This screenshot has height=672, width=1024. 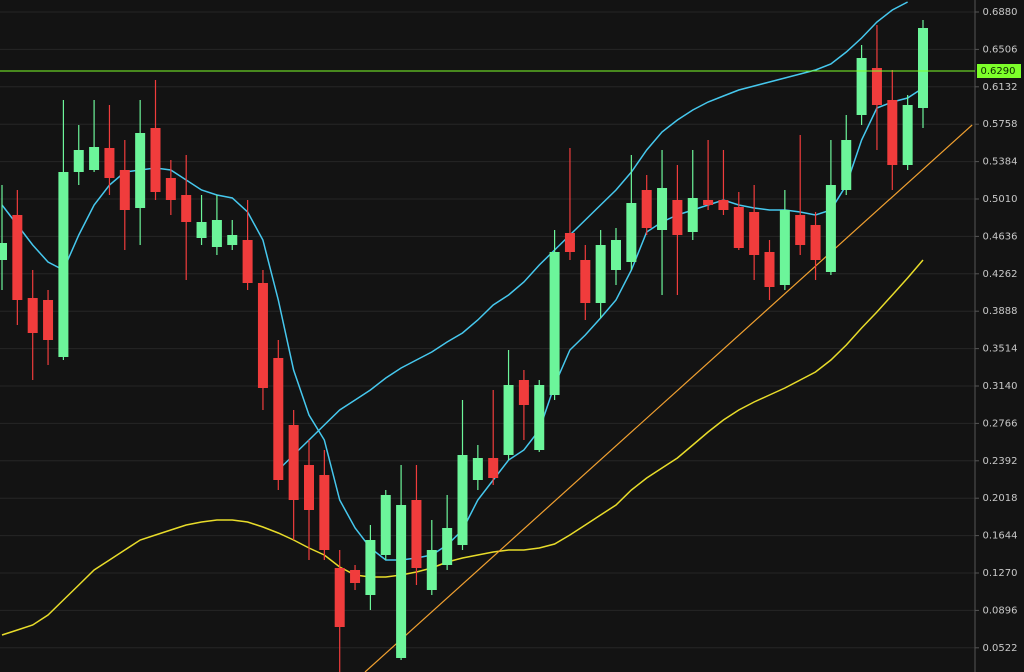 I want to click on y-tick-label: 0.6880, so click(x=1000, y=12).